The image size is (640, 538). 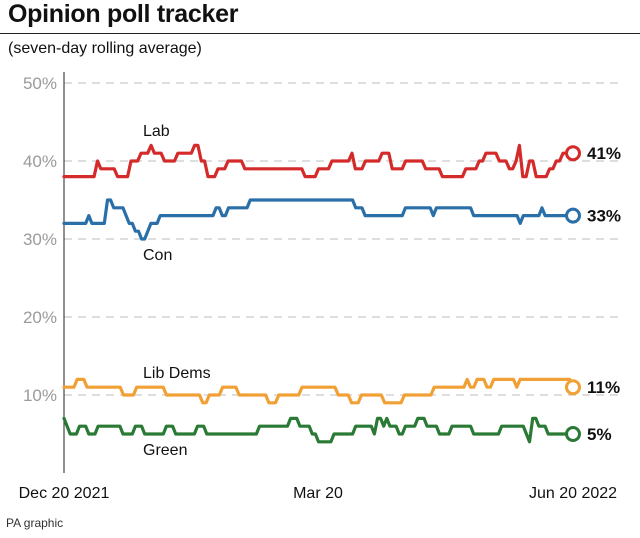 I want to click on page-title: Opinion poll tracker, so click(x=123, y=14).